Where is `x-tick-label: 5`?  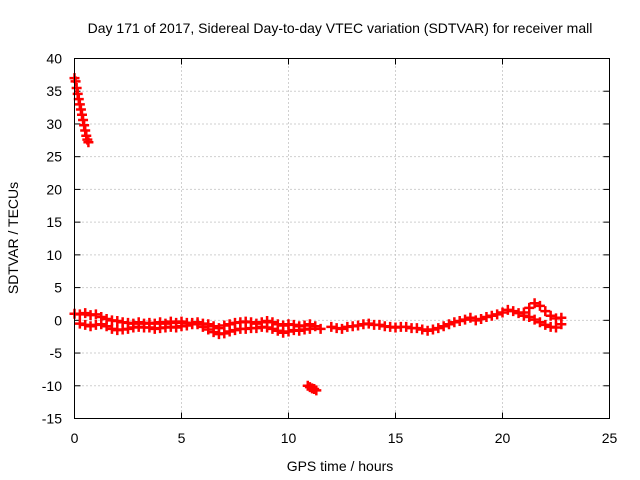 x-tick-label: 5 is located at coordinates (182, 438).